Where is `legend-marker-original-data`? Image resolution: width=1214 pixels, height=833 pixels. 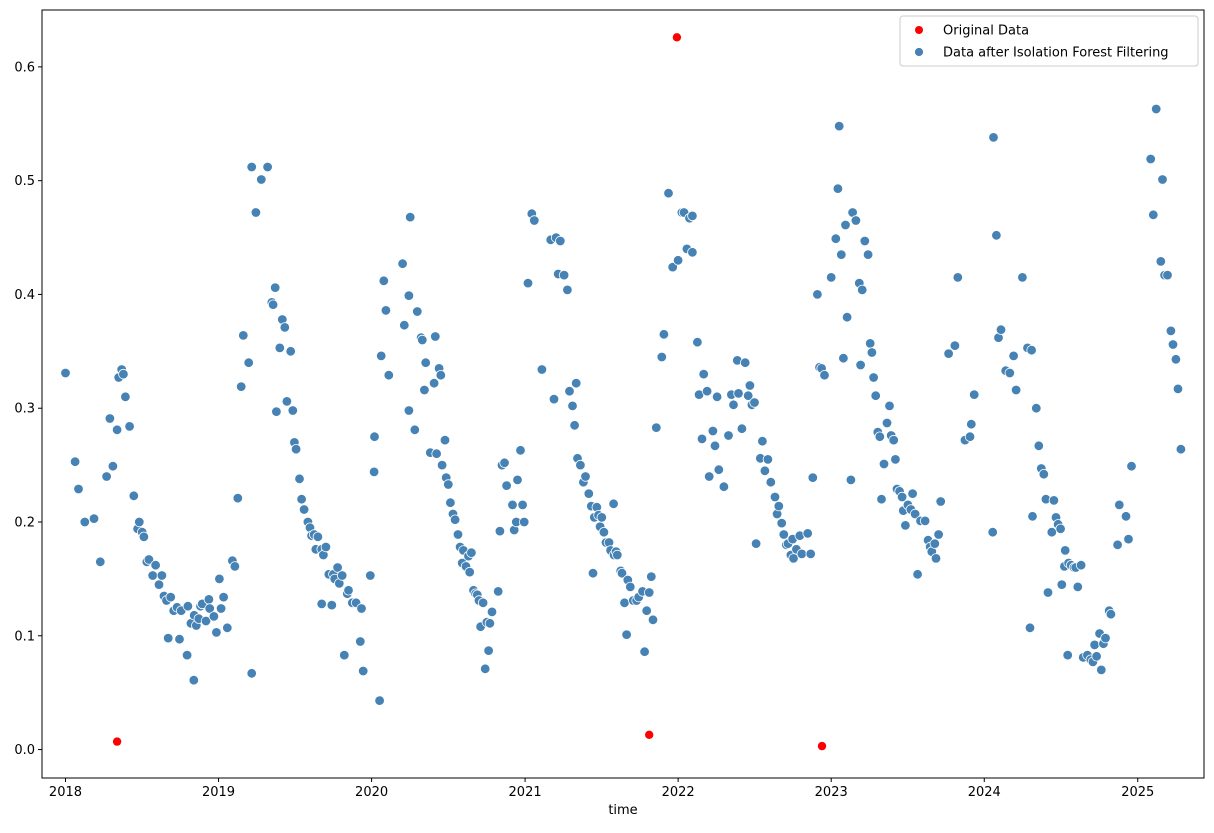 legend-marker-original-data is located at coordinates (919, 30).